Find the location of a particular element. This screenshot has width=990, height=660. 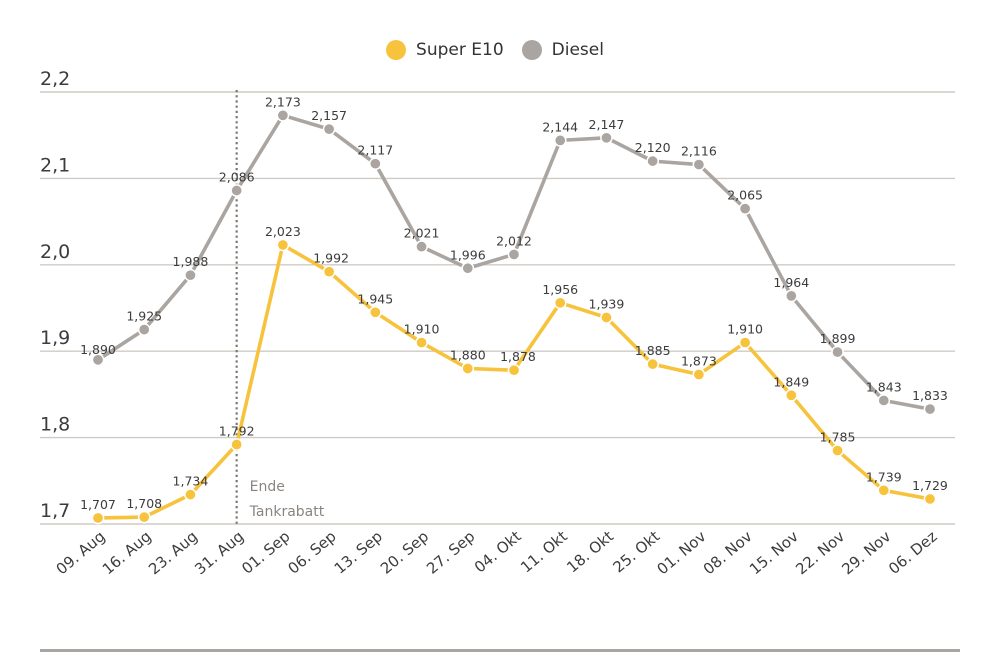

x-tick-label: 01. Nov is located at coordinates (682, 552).